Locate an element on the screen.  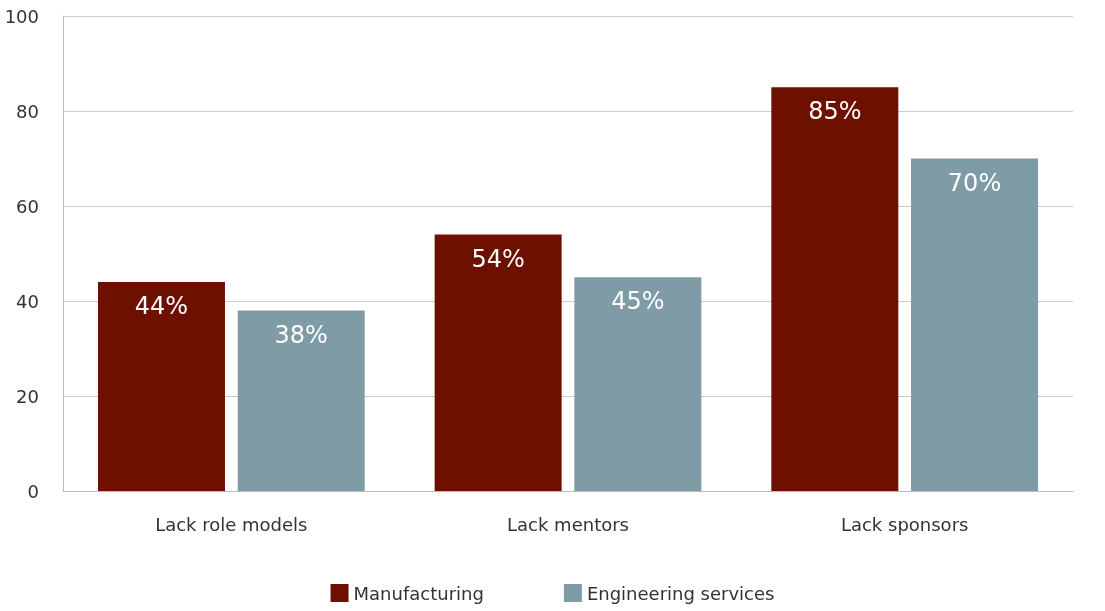
y-tick-label: 60 is located at coordinates (27, 206).